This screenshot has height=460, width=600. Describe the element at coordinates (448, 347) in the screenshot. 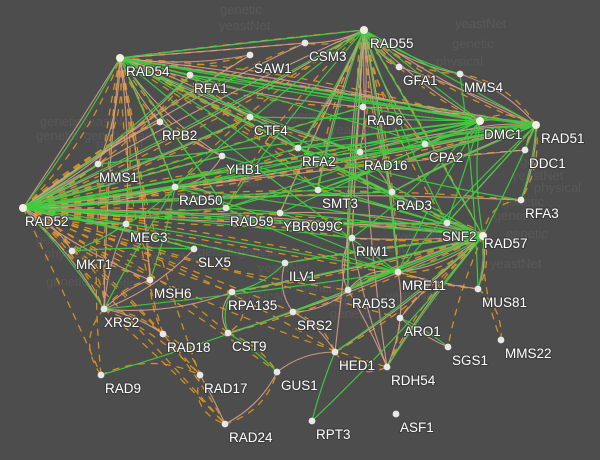

I see `node-dot-sgs1` at that location.